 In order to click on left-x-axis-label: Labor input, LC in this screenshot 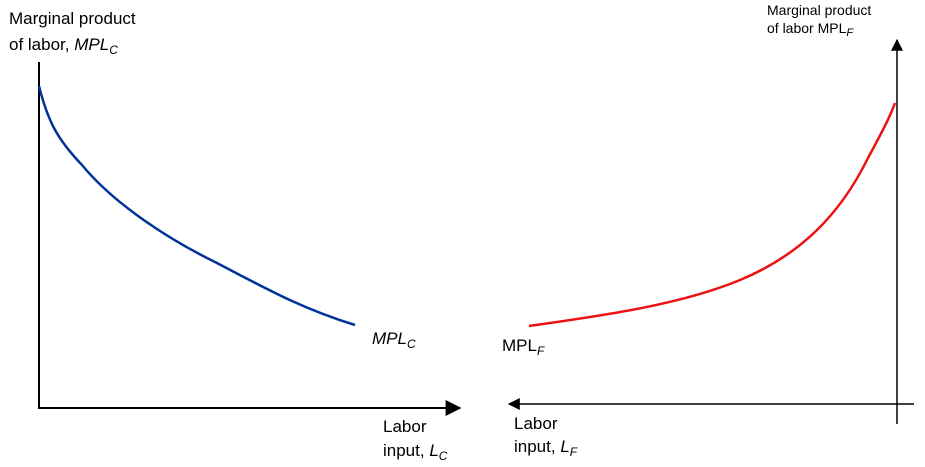, I will do `click(415, 440)`.